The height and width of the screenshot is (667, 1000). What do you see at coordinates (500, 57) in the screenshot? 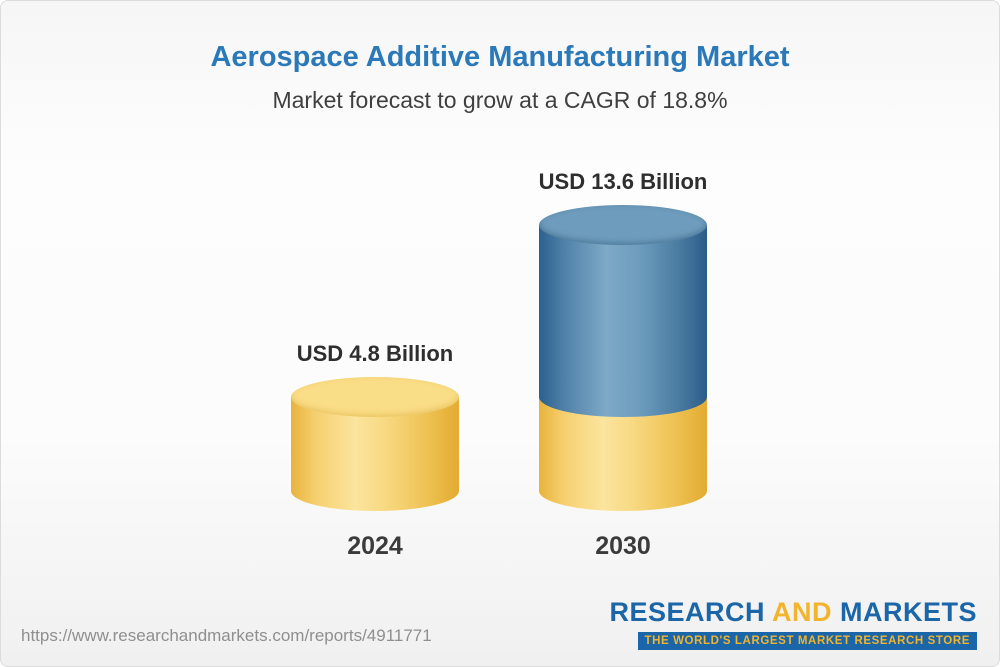
I see `chart-title: Aerospace Additive Manufacturing Market` at bounding box center [500, 57].